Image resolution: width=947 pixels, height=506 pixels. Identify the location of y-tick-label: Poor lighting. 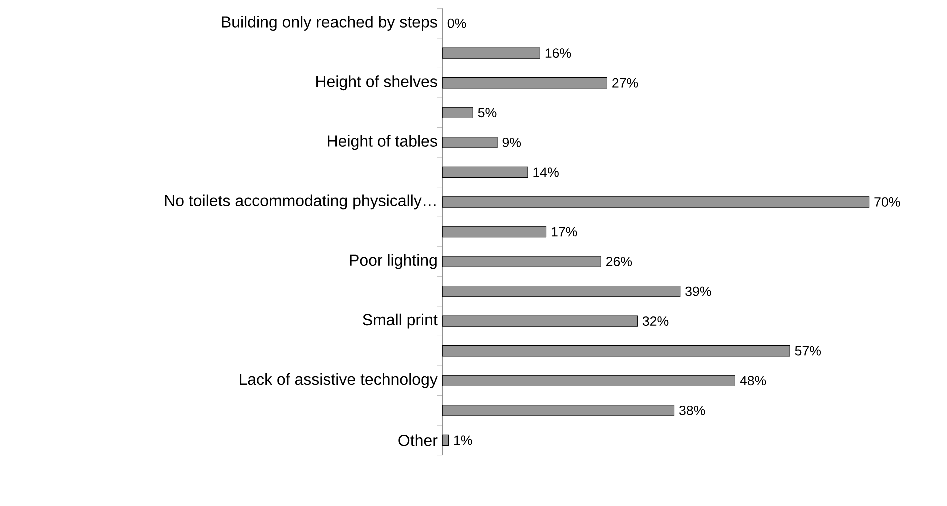
(393, 262).